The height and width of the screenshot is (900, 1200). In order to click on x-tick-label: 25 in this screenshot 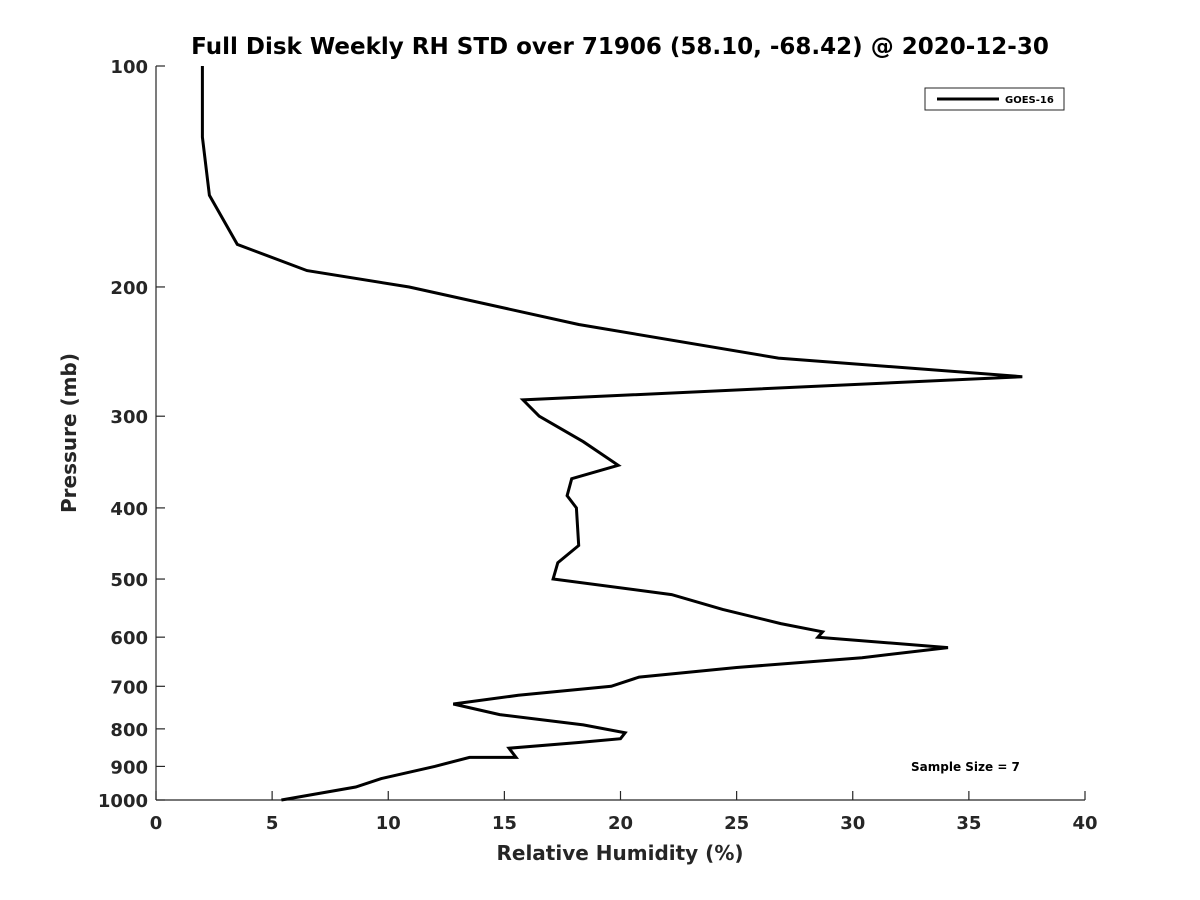, I will do `click(736, 823)`.